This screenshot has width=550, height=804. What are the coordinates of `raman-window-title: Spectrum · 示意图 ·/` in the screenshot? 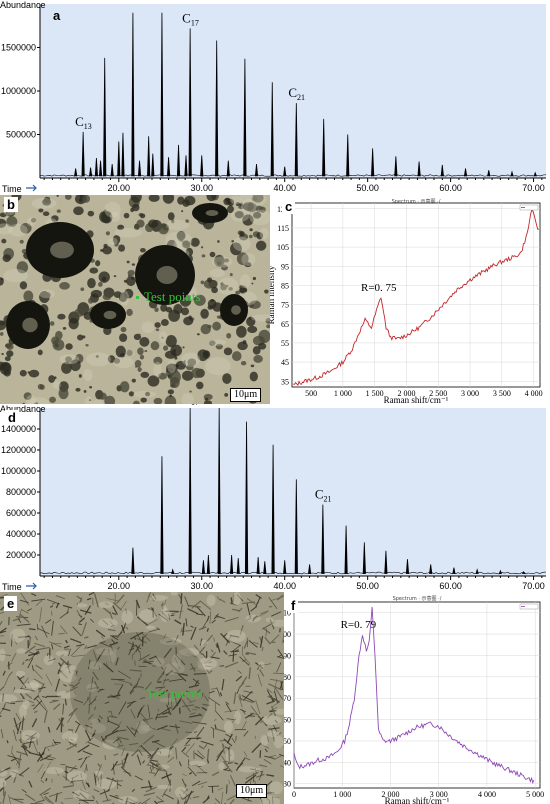 It's located at (417, 598).